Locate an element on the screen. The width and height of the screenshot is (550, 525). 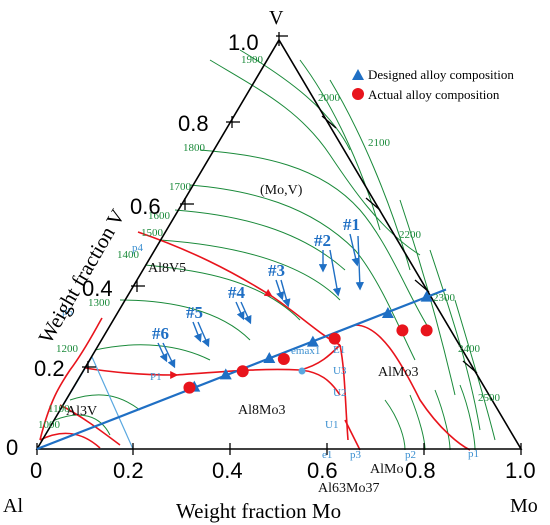
svg-text: P1 is located at coordinates (156, 377).